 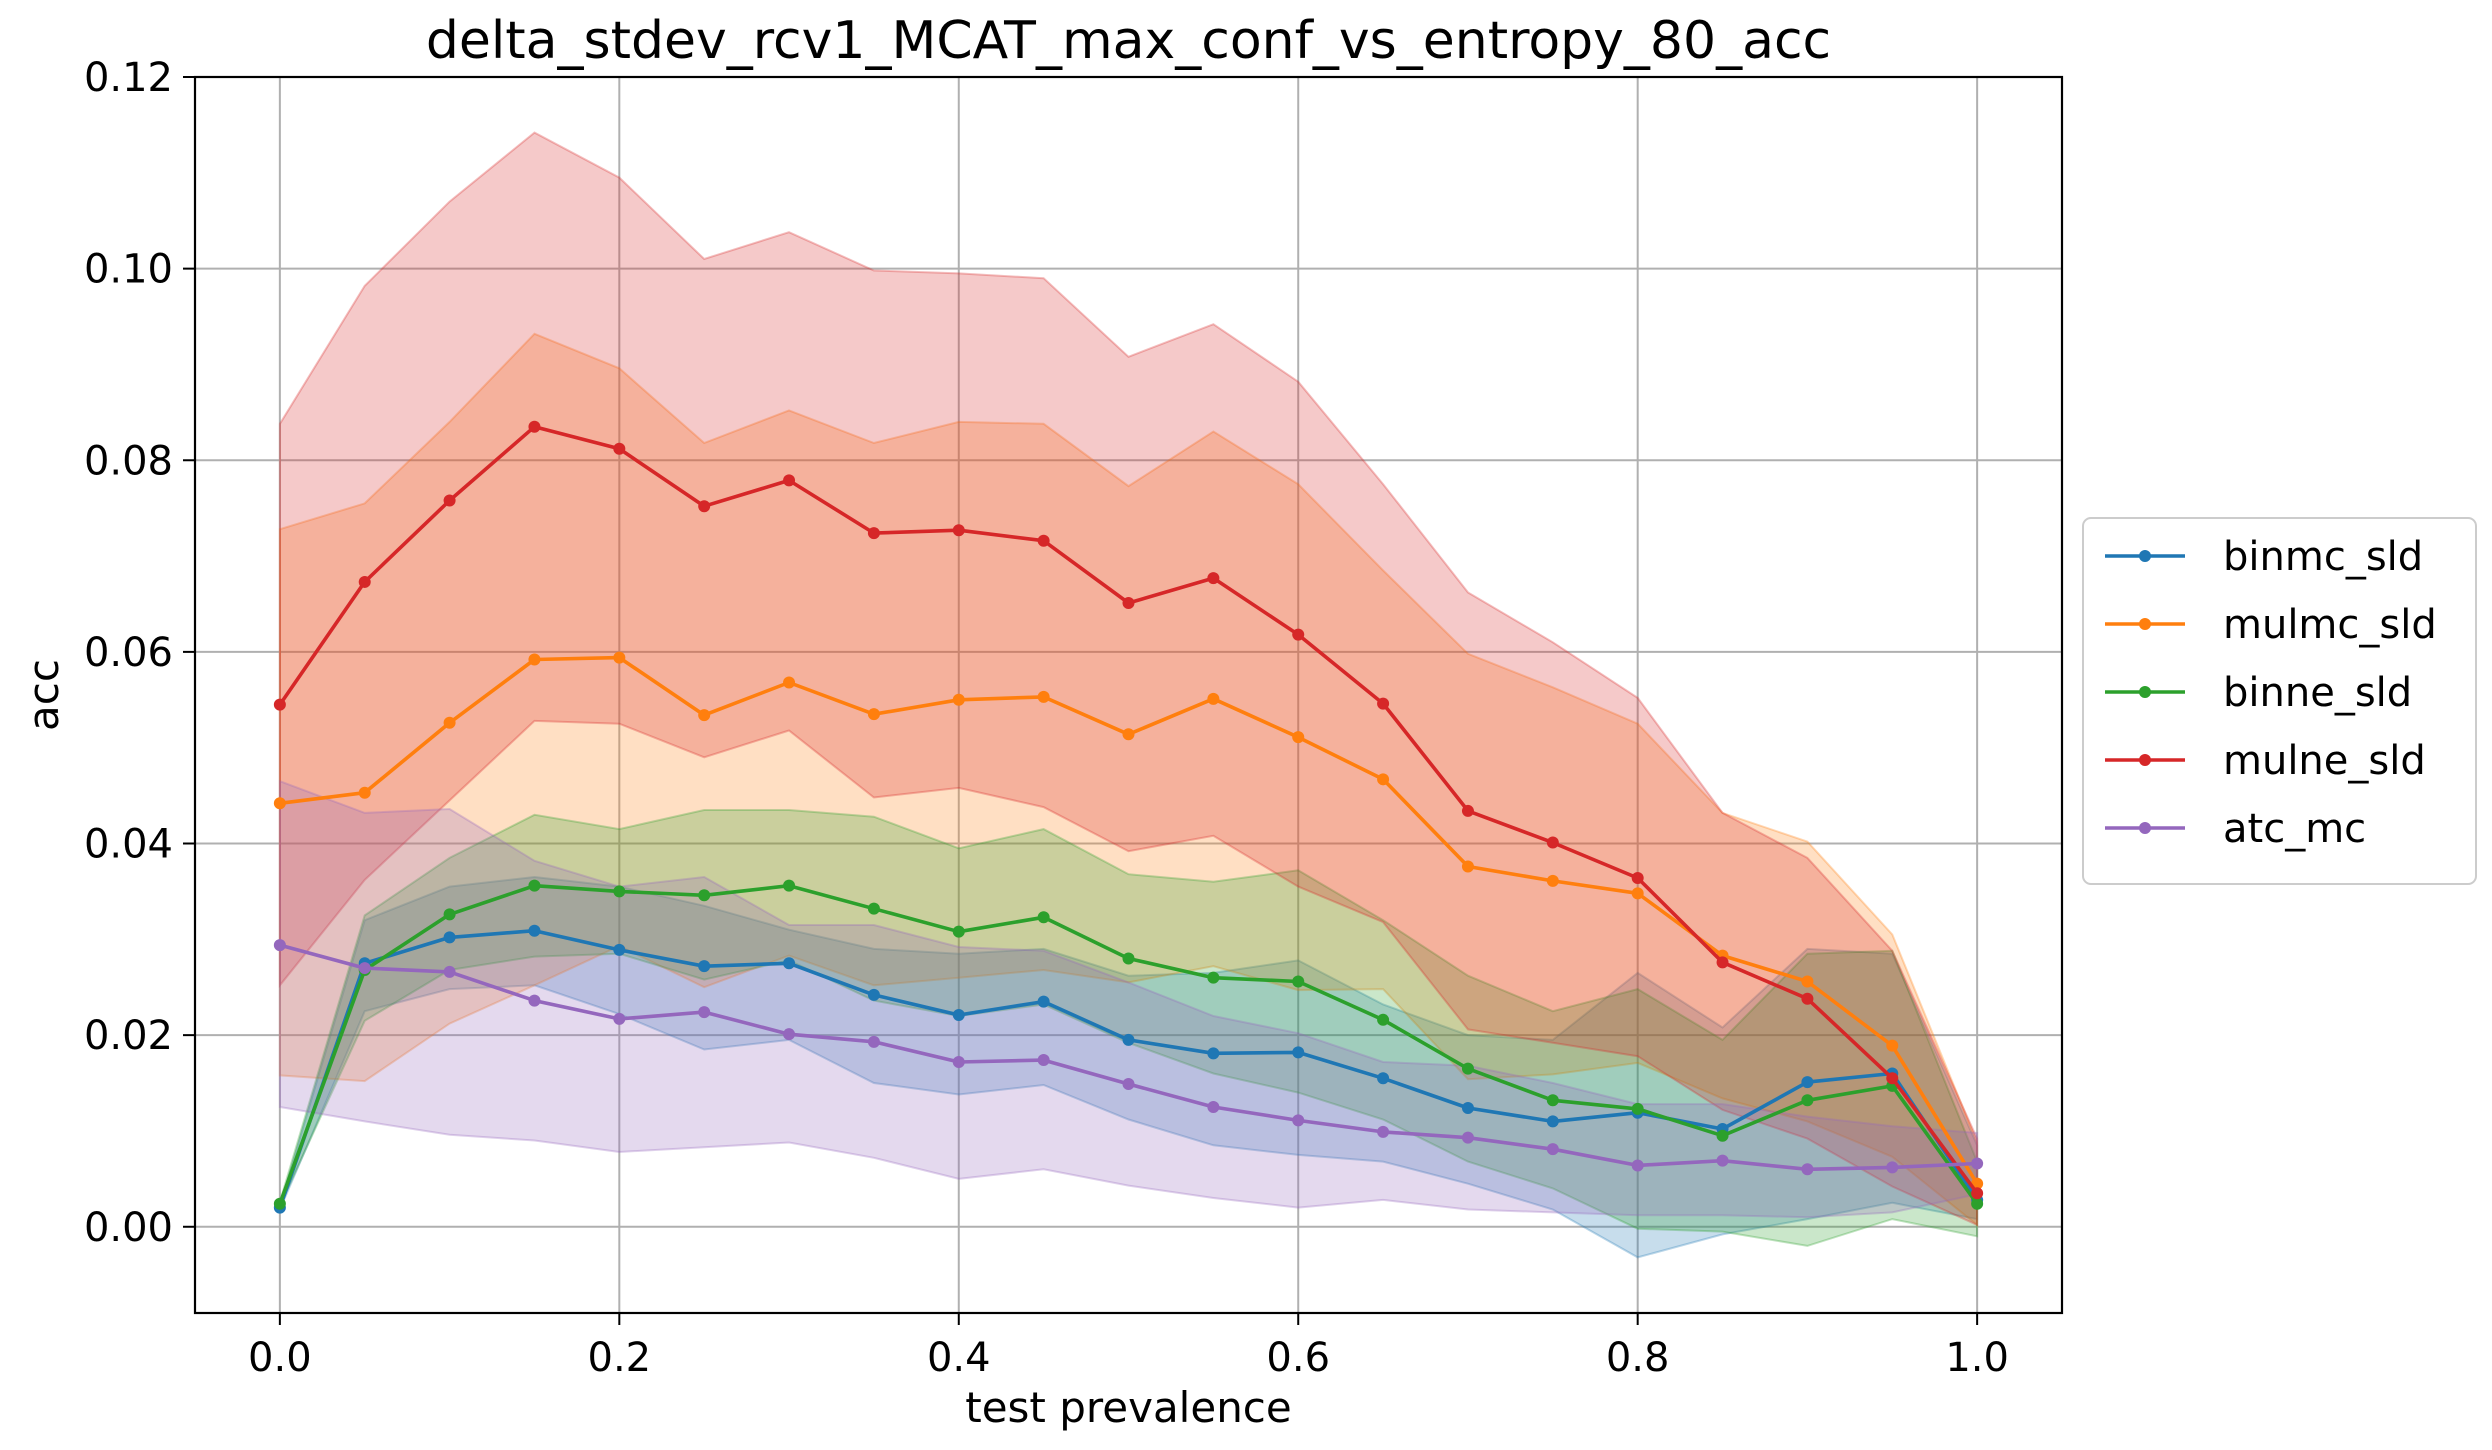 I want to click on y-tick-label: 0.12, so click(x=128, y=78).